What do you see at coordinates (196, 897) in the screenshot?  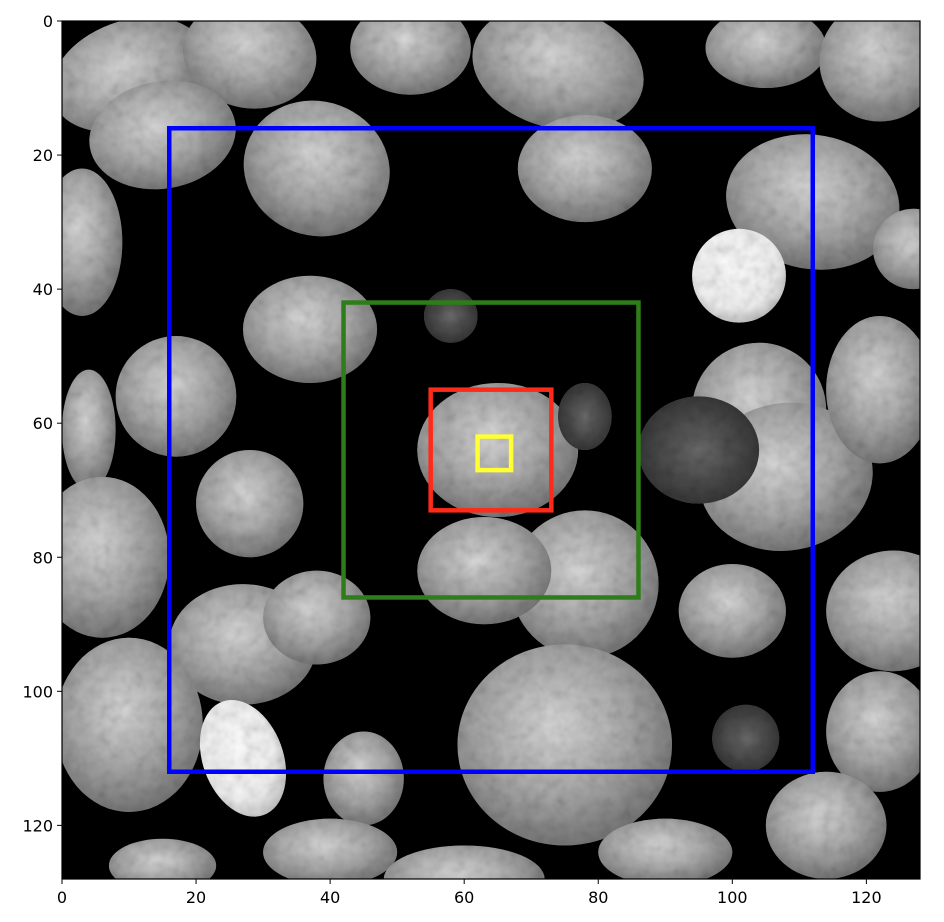 I see `x-tick-label: 20` at bounding box center [196, 897].